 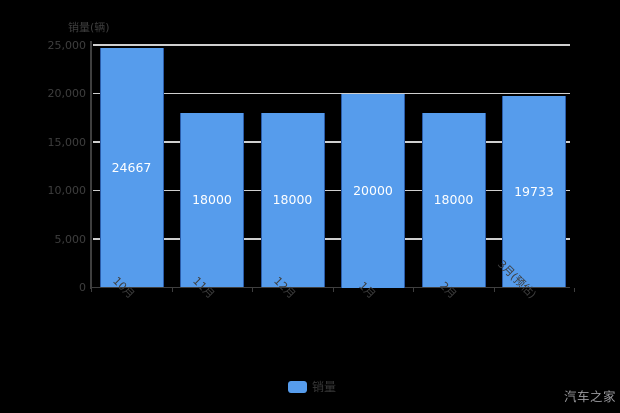 I want to click on y-axis-tick-label: 15,000, so click(x=67, y=142).